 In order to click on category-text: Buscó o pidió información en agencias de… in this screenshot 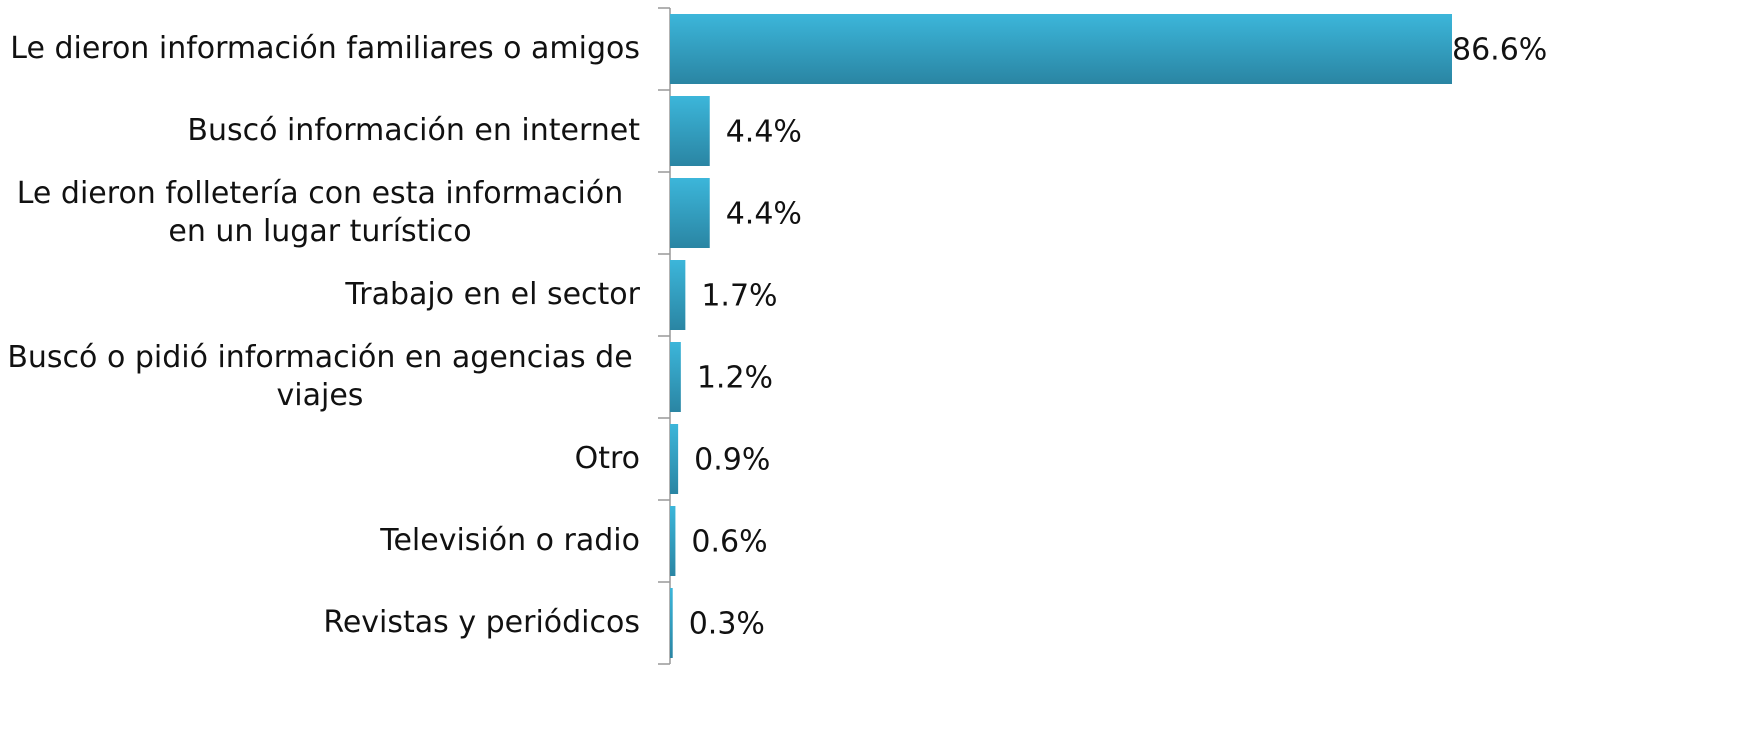, I will do `click(320, 376)`.